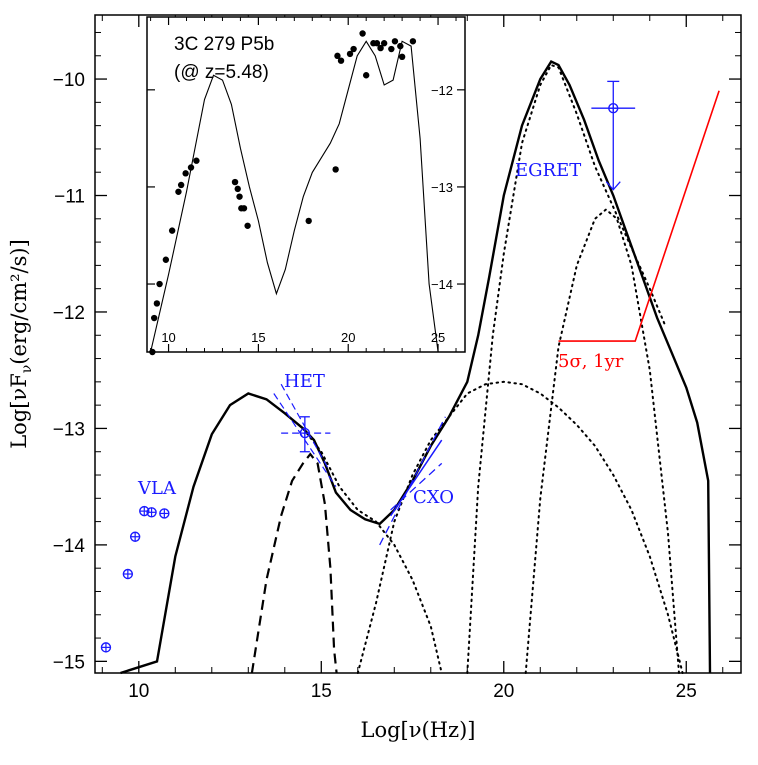  What do you see at coordinates (503, 691) in the screenshot?
I see `x-tick-label: 20` at bounding box center [503, 691].